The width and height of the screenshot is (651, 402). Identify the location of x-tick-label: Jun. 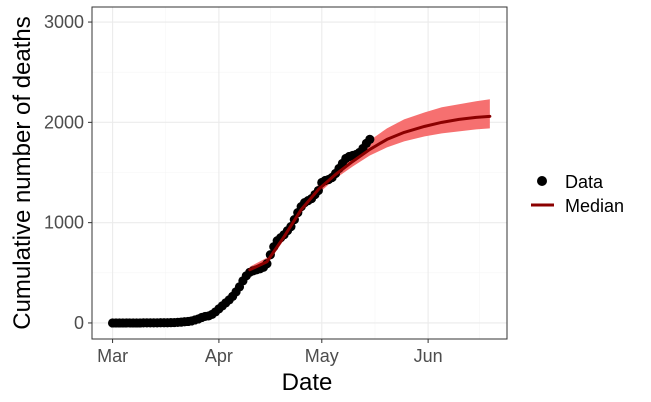
(428, 356).